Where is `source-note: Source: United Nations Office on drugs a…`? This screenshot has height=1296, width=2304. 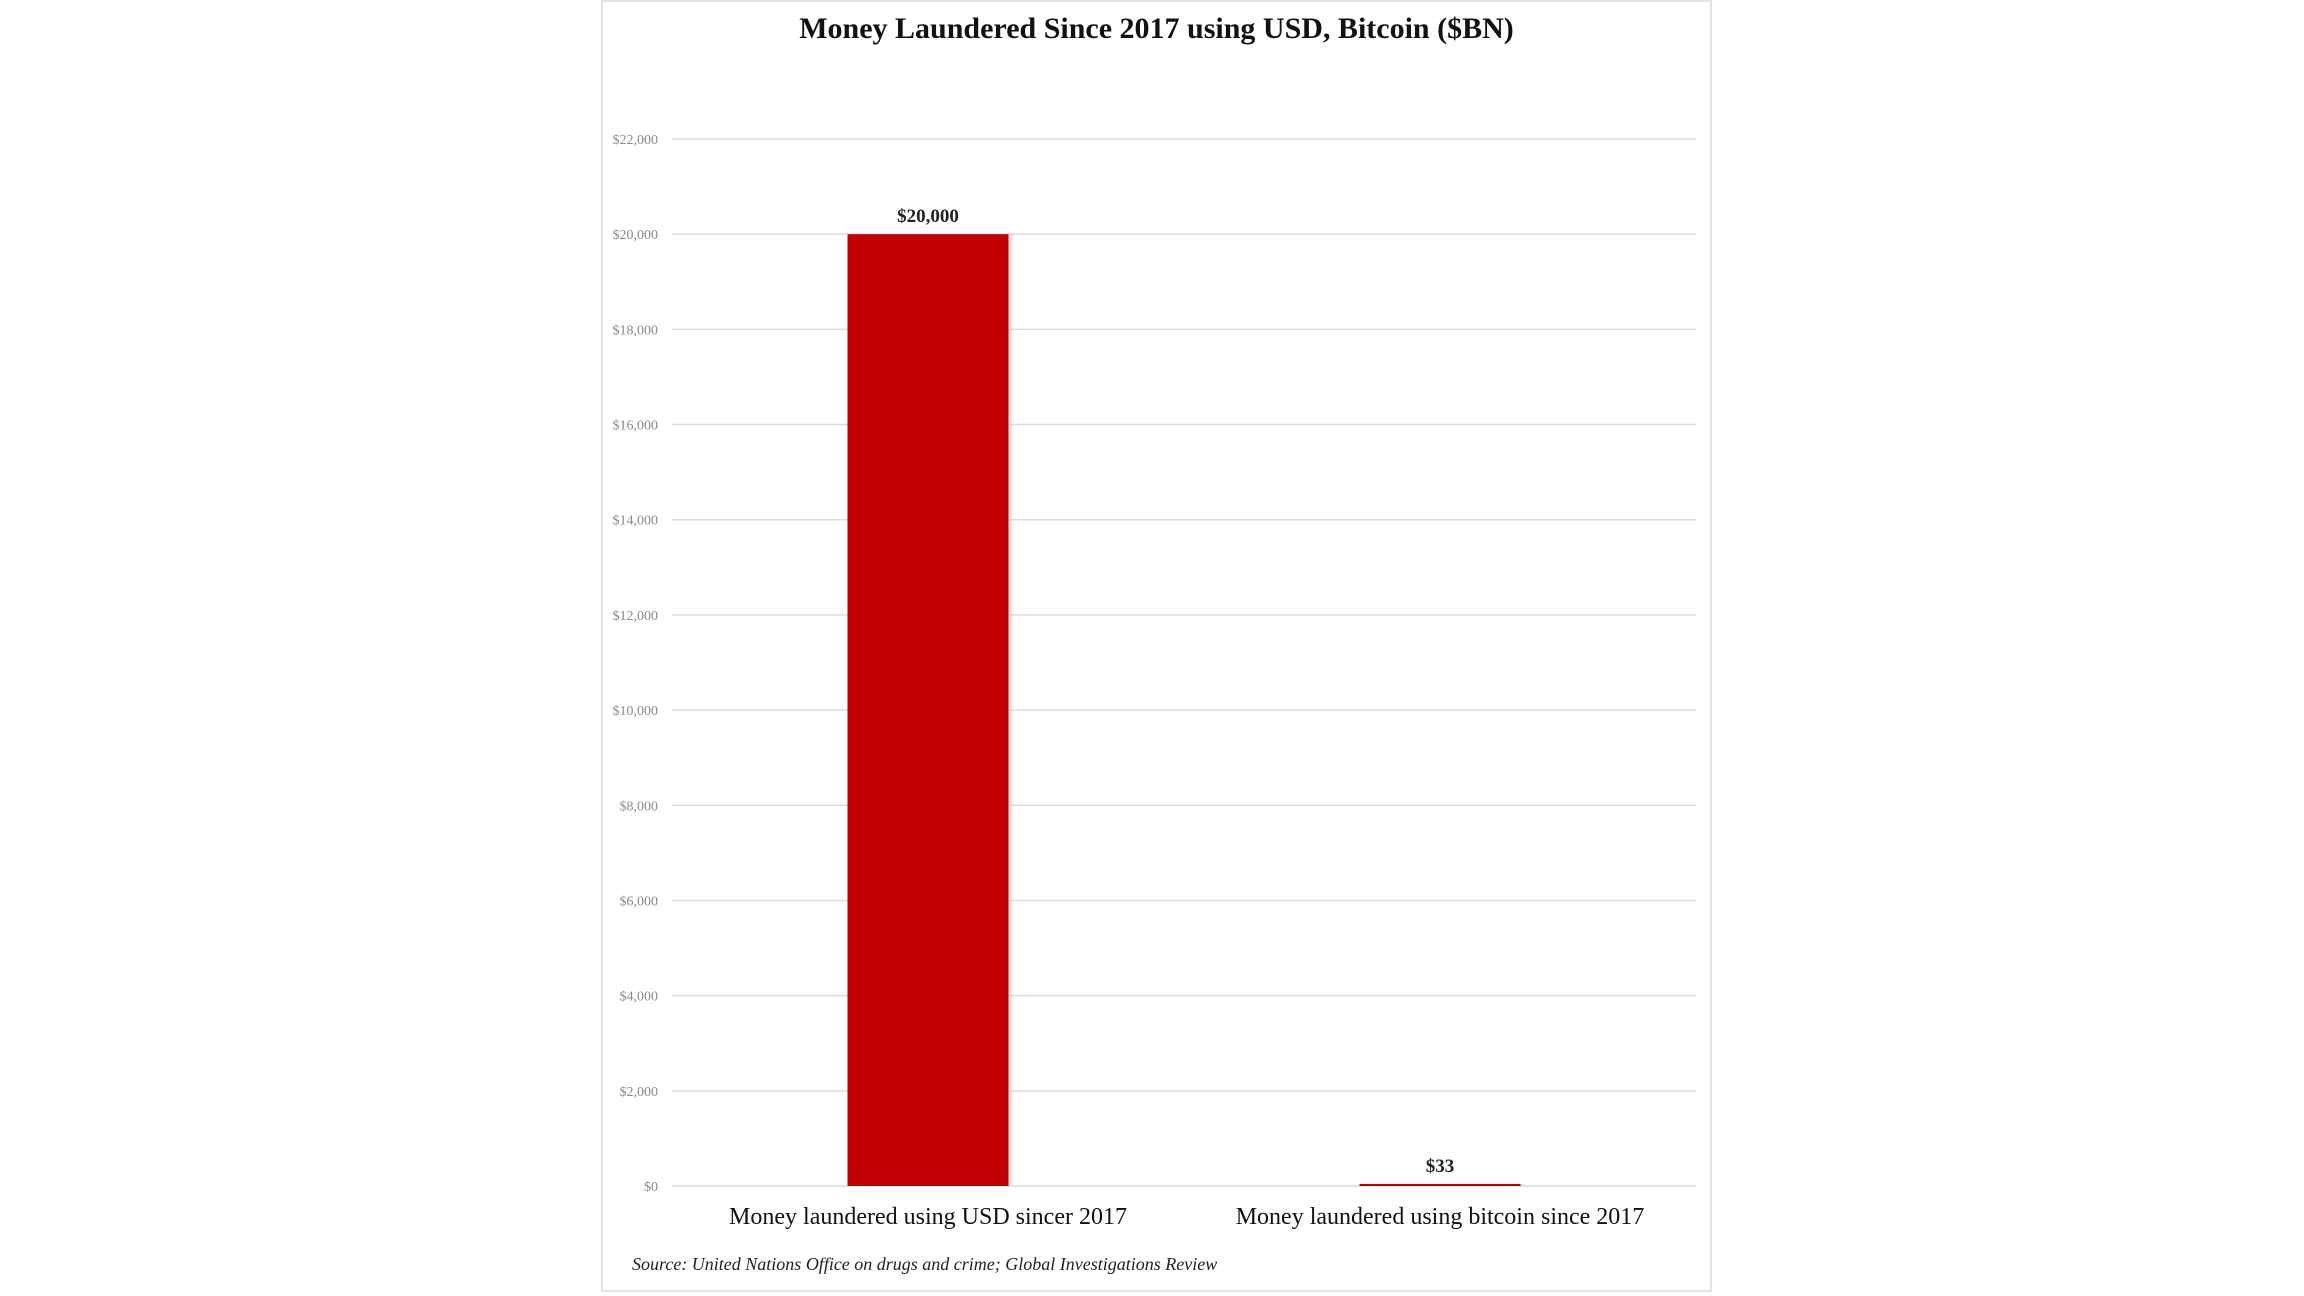
source-note: Source: United Nations Office on drugs a… is located at coordinates (925, 1264).